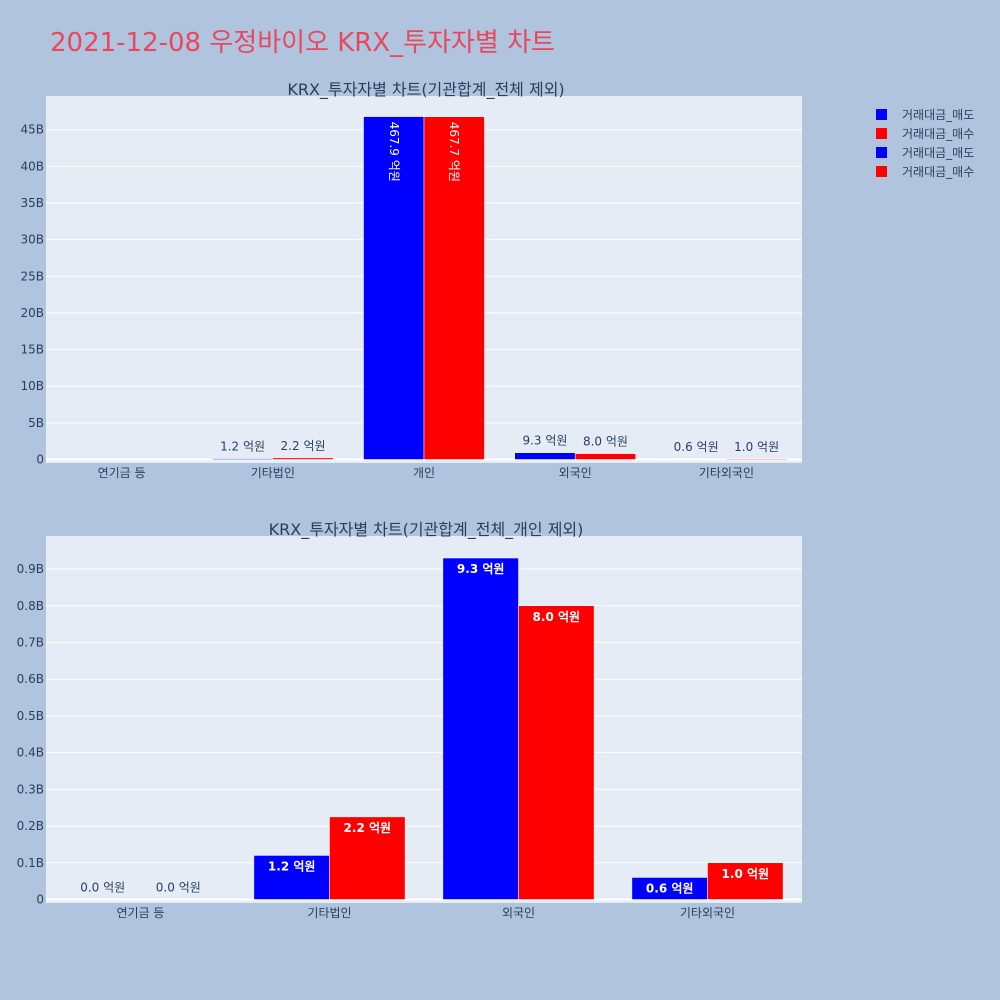  Describe the element at coordinates (32, 166) in the screenshot. I see `y-tick-label: 40B` at that location.